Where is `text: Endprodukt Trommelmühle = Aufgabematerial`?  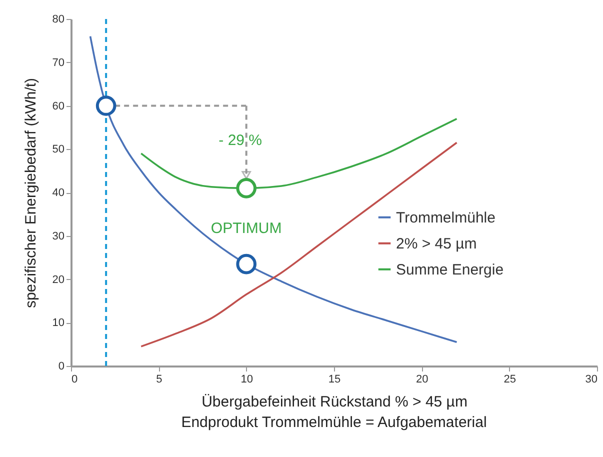 text: Endprodukt Trommelmühle = Aufgabematerial is located at coordinates (334, 422).